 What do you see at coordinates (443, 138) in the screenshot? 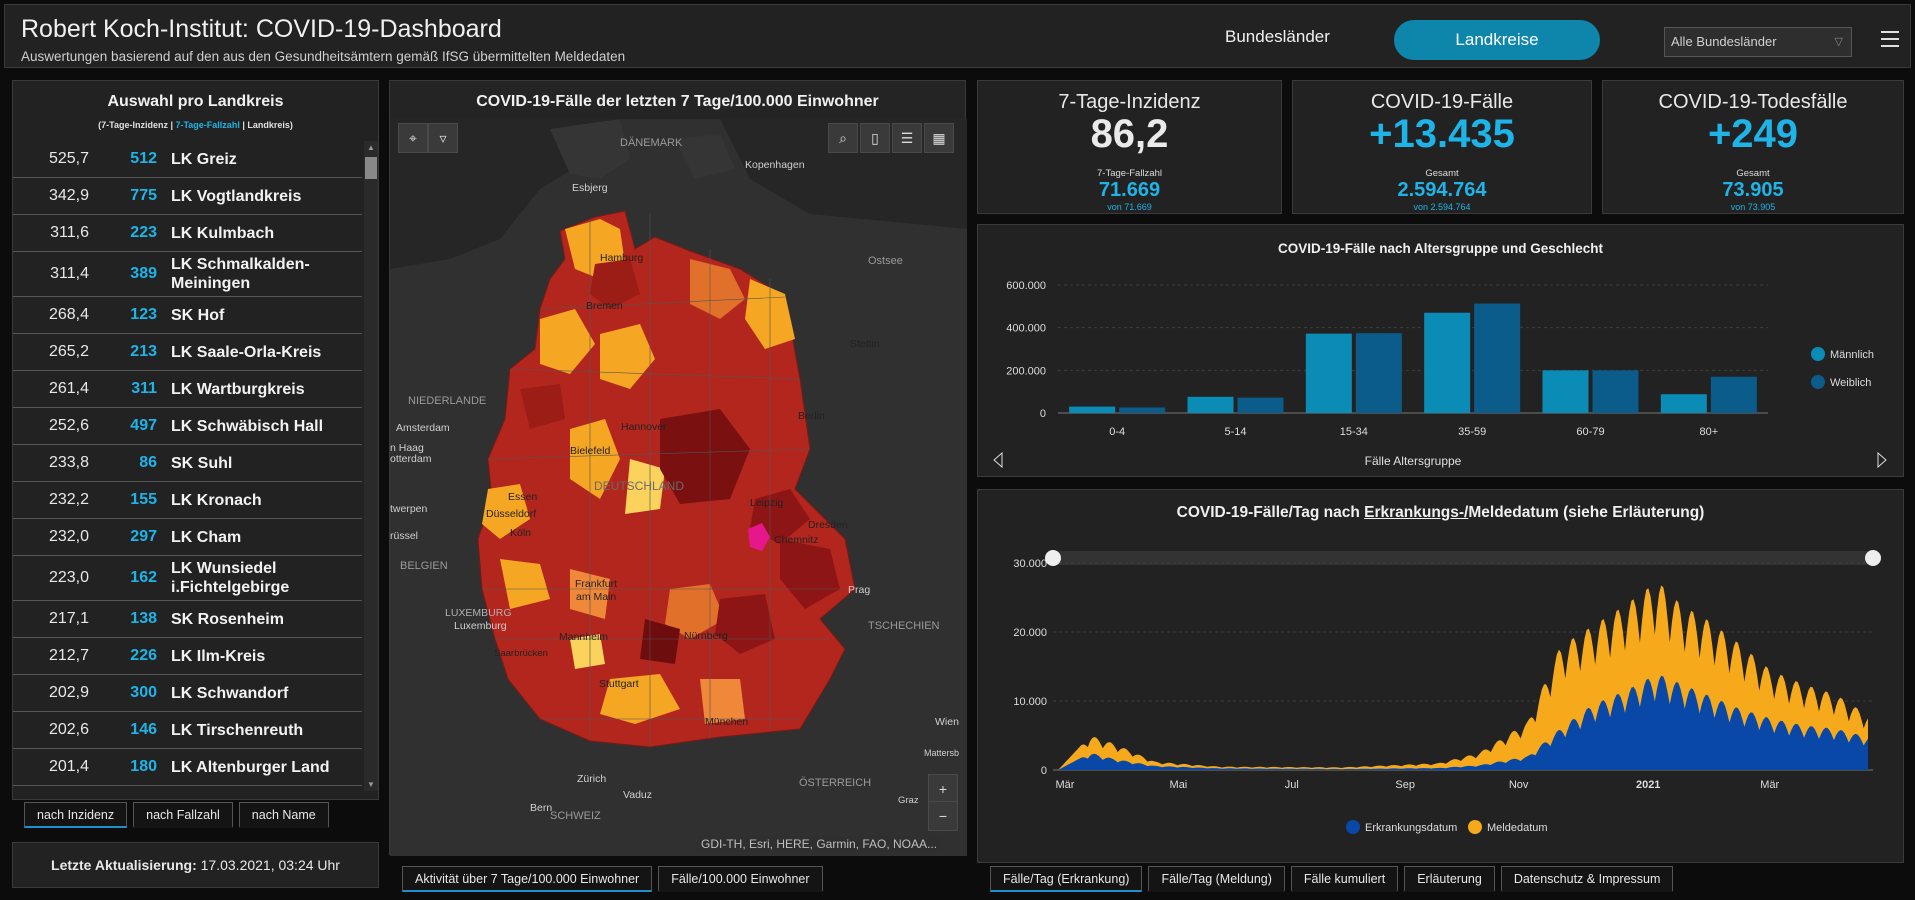
I see `chevron-down-icon: ▿` at bounding box center [443, 138].